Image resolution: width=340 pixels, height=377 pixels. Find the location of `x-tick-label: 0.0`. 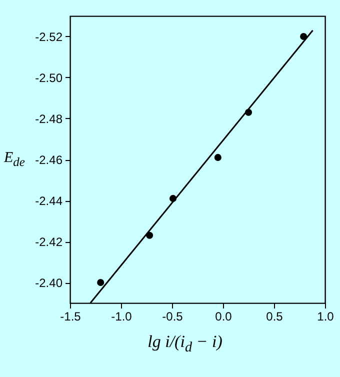

x-tick-label: 0.0 is located at coordinates (223, 317).